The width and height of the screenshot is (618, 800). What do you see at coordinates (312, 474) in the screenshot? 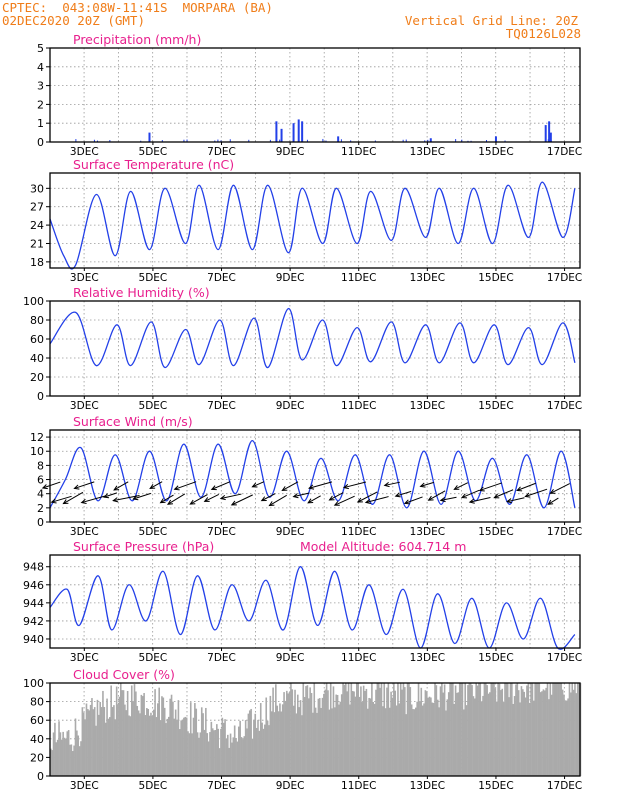
I see `series-line-wind` at bounding box center [312, 474].